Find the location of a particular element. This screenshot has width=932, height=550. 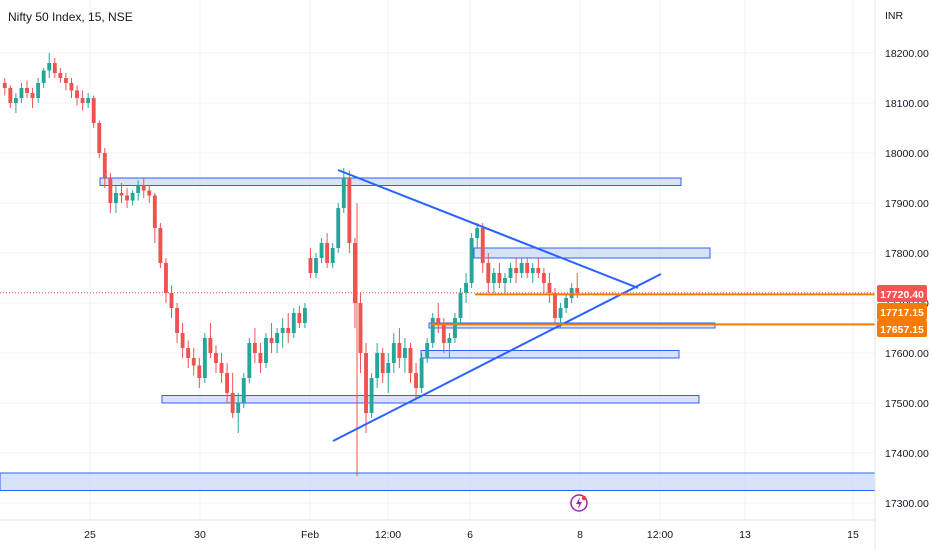

x-tick-label: 25 is located at coordinates (90, 535).